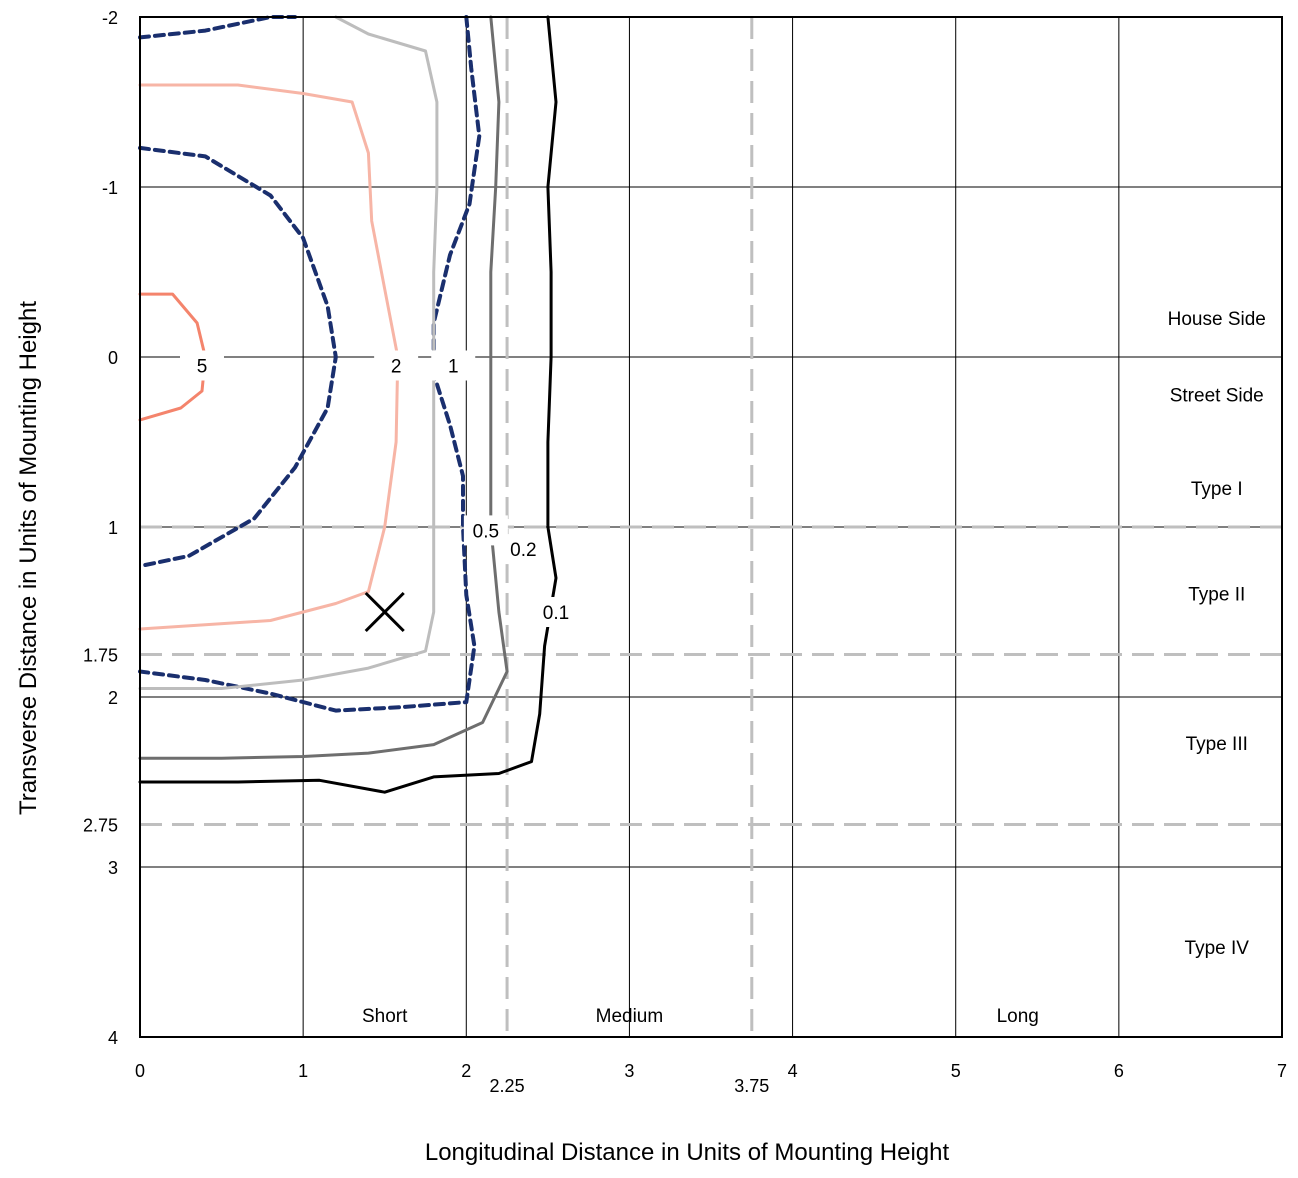 This screenshot has width=1298, height=1178. What do you see at coordinates (1217, 395) in the screenshot?
I see `region-label: Street Side` at bounding box center [1217, 395].